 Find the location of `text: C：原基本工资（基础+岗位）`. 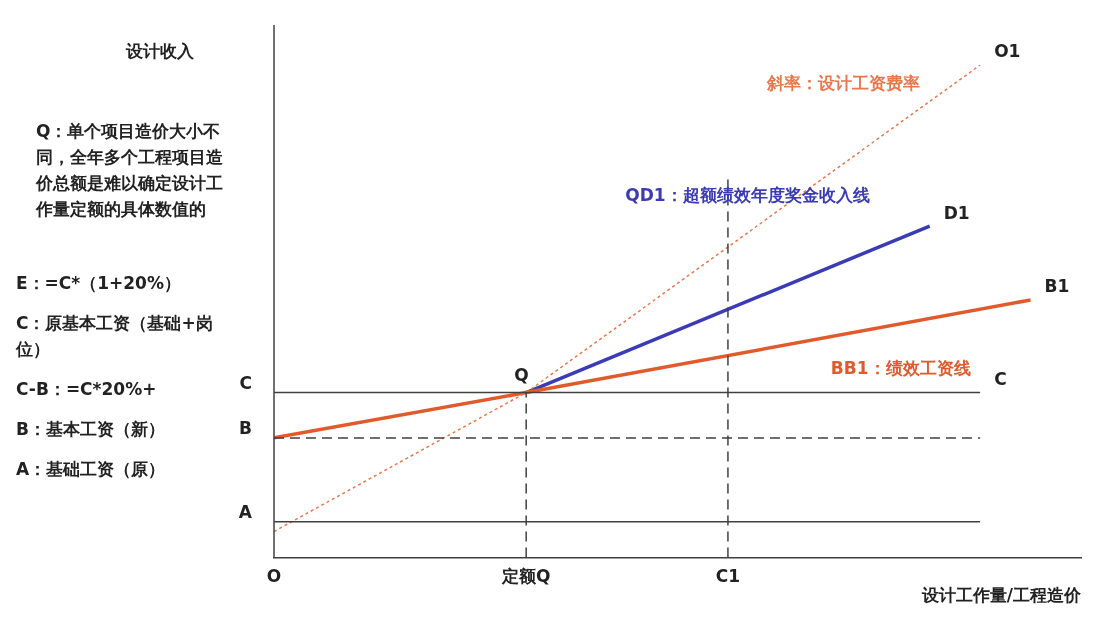

text: C：原基本工资（基础+岗位） is located at coordinates (115, 336).